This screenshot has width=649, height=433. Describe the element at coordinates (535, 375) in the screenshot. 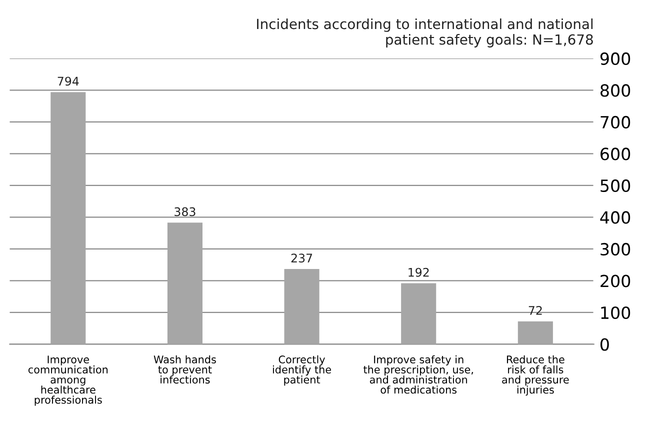

I see `x-tick-label: Reduce the risk of falls and pressure injuries` at that location.